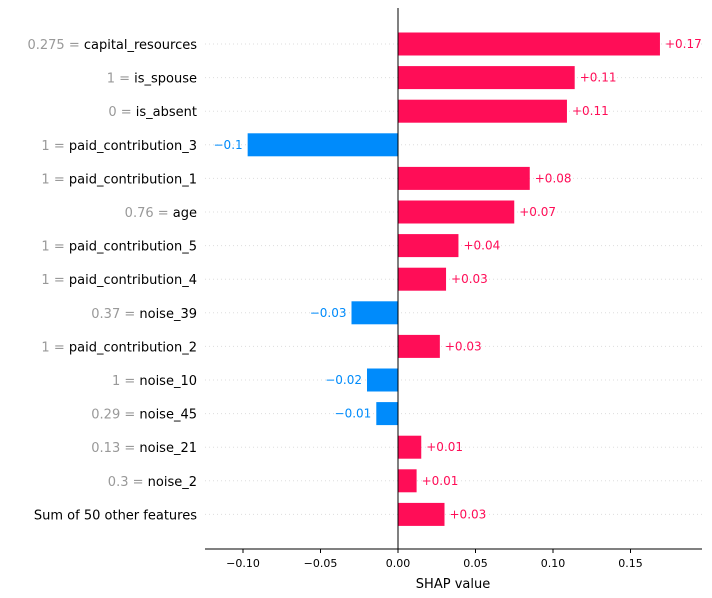 The height and width of the screenshot is (598, 712). What do you see at coordinates (228, 145) in the screenshot?
I see `data-label: −0.1` at bounding box center [228, 145].